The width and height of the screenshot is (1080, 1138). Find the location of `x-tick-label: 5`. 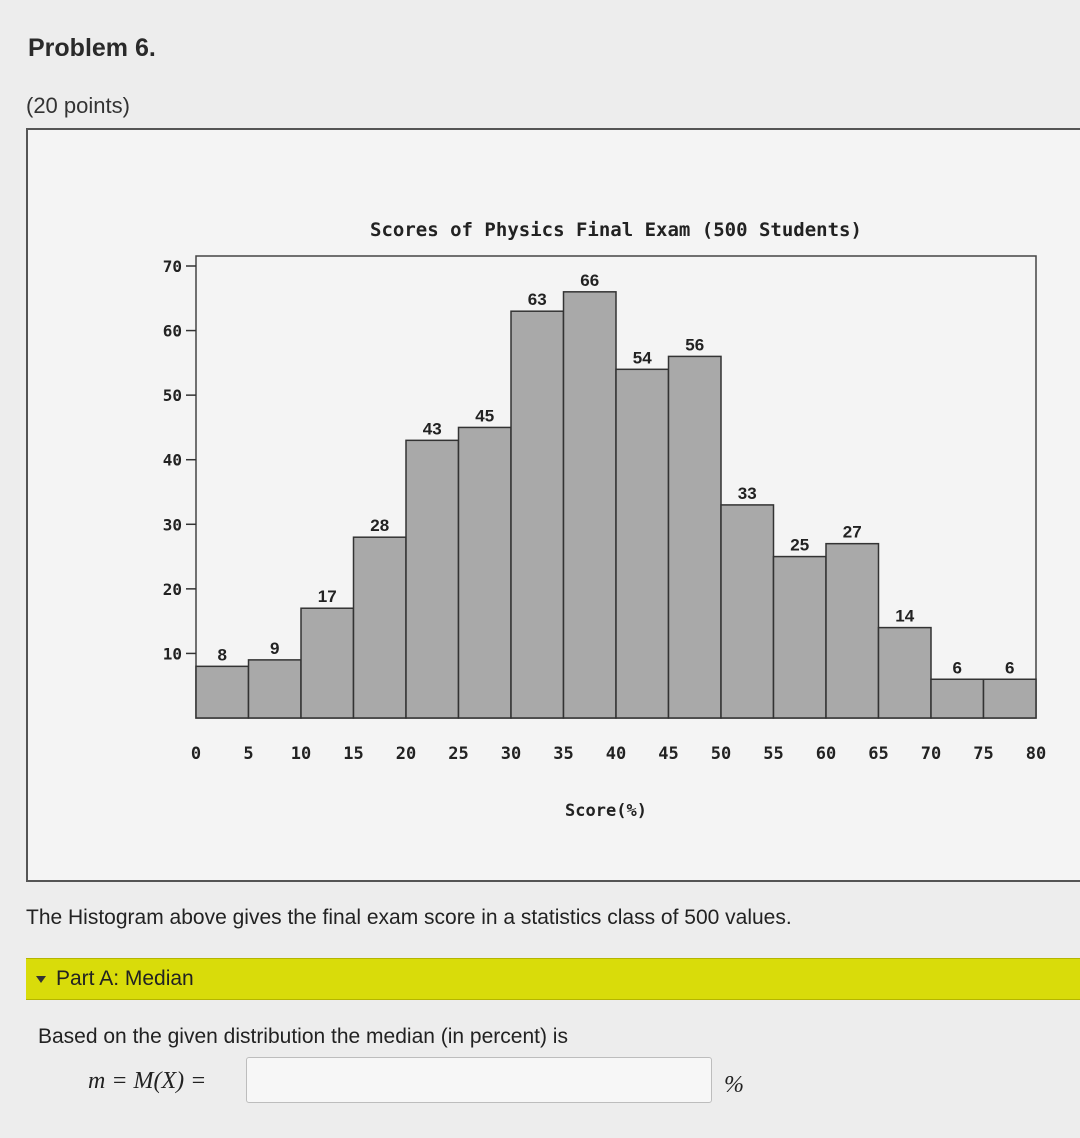

x-tick-label: 5 is located at coordinates (248, 754).